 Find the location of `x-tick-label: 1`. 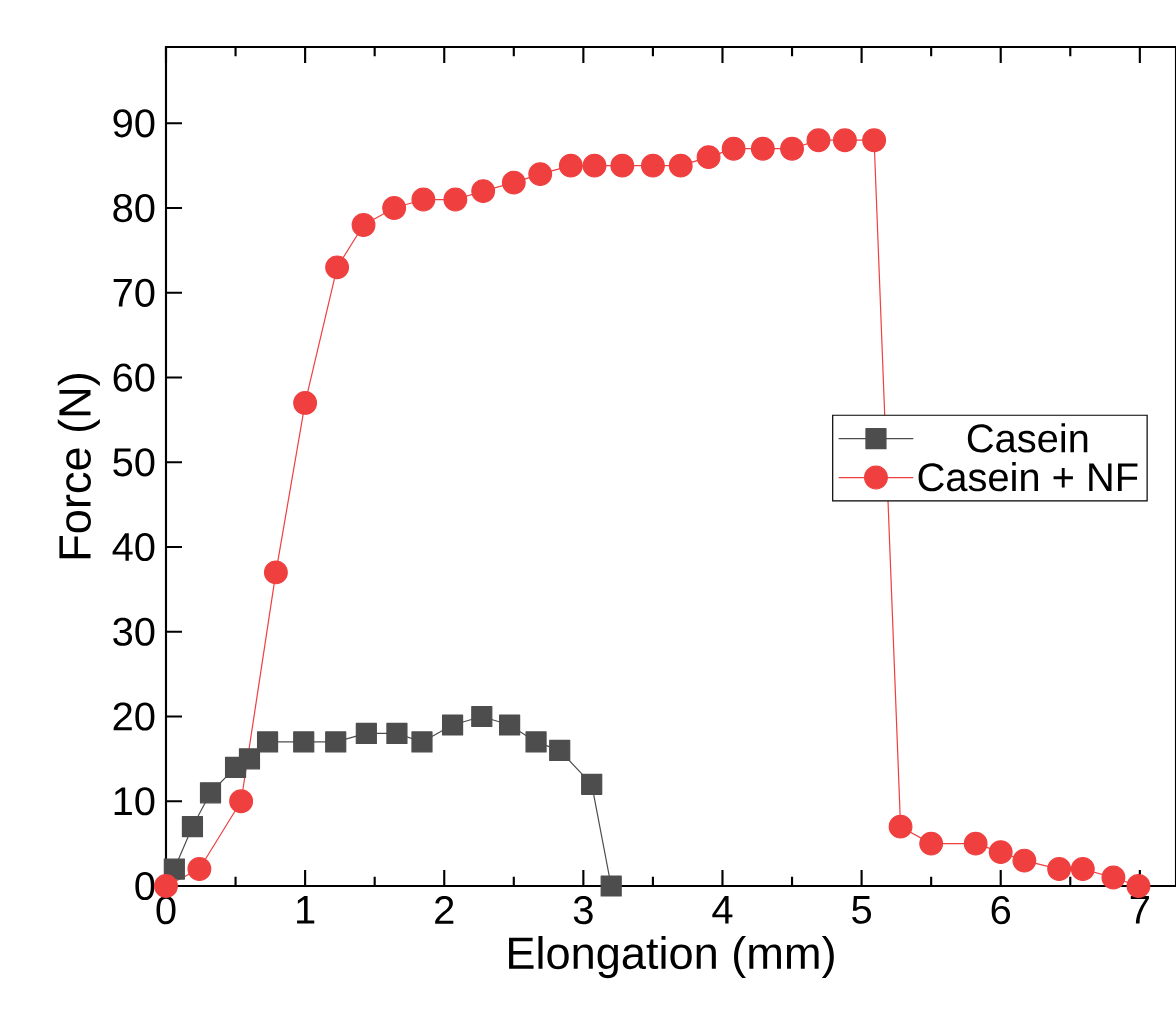

x-tick-label: 1 is located at coordinates (306, 910).